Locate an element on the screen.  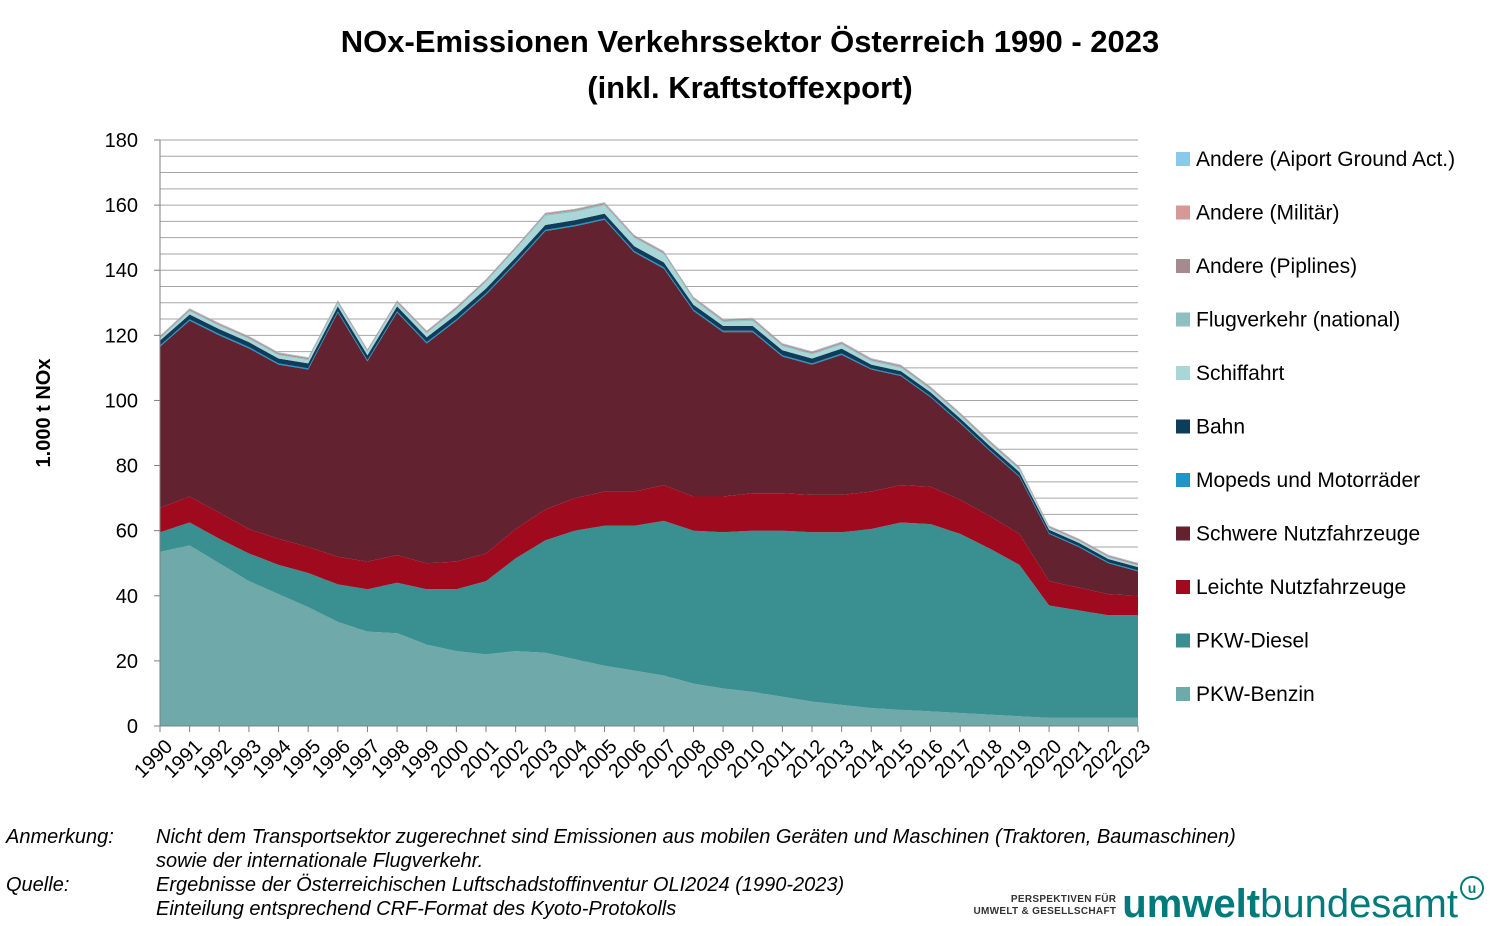
logo-wordmark: umweltbundesamt is located at coordinates (1290, 904).